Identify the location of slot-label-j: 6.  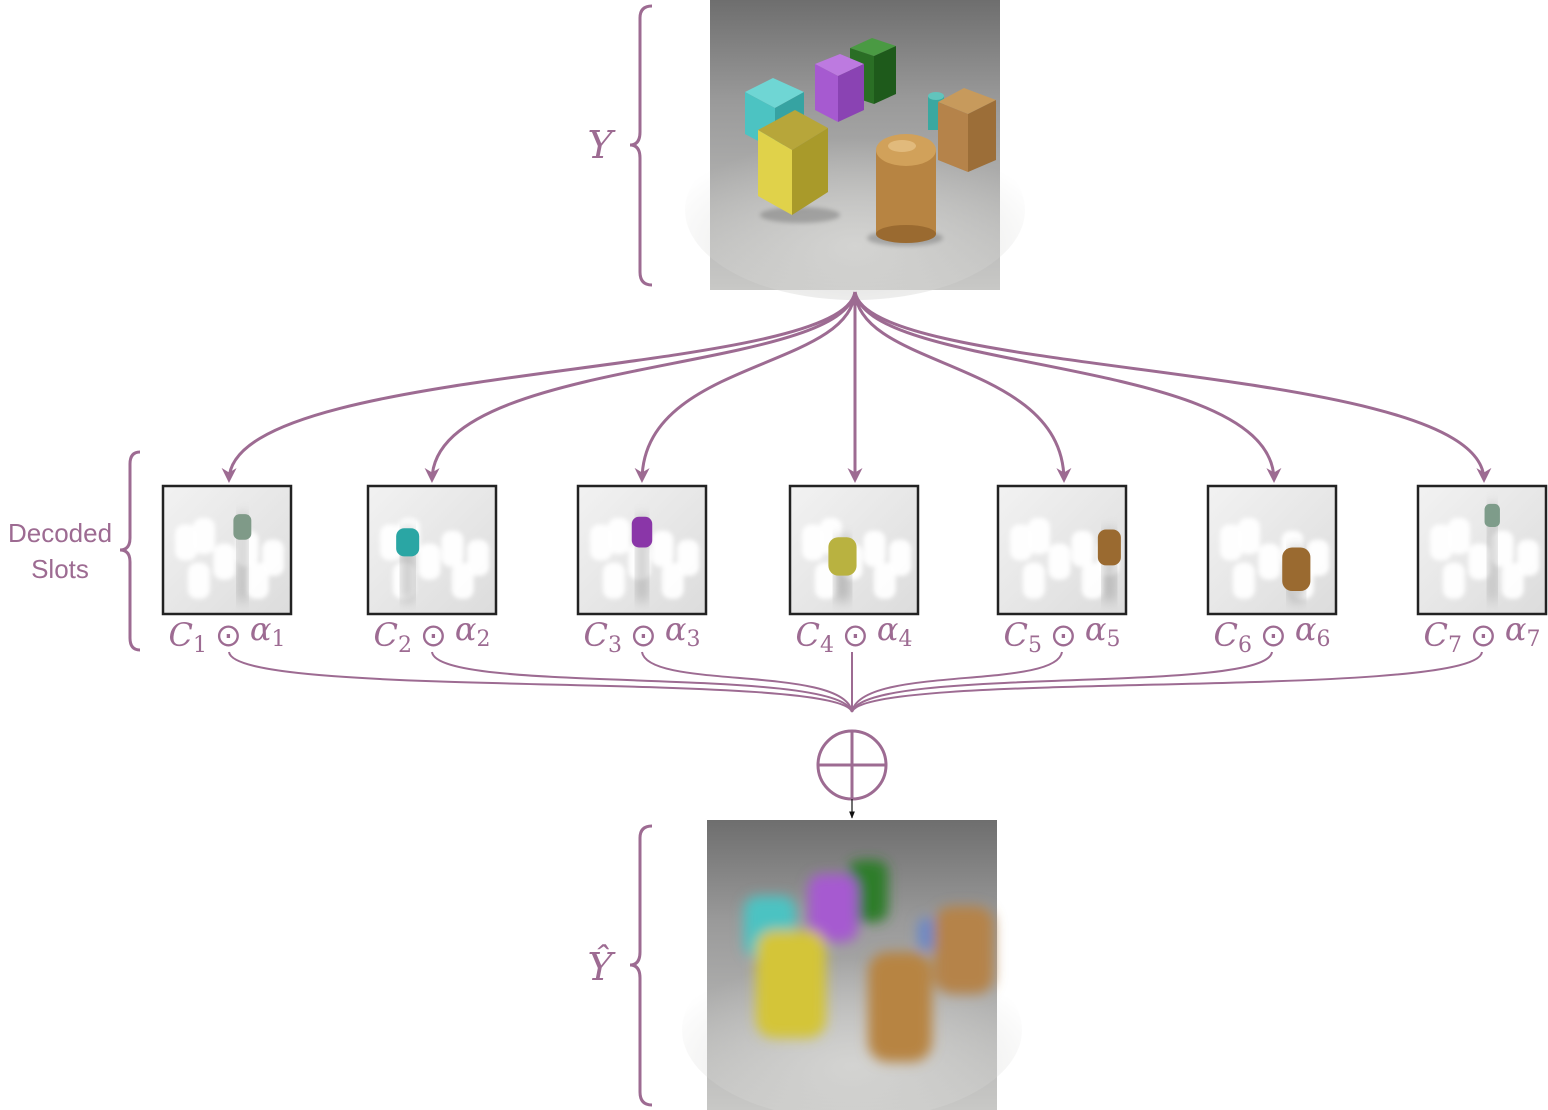
(1323, 639).